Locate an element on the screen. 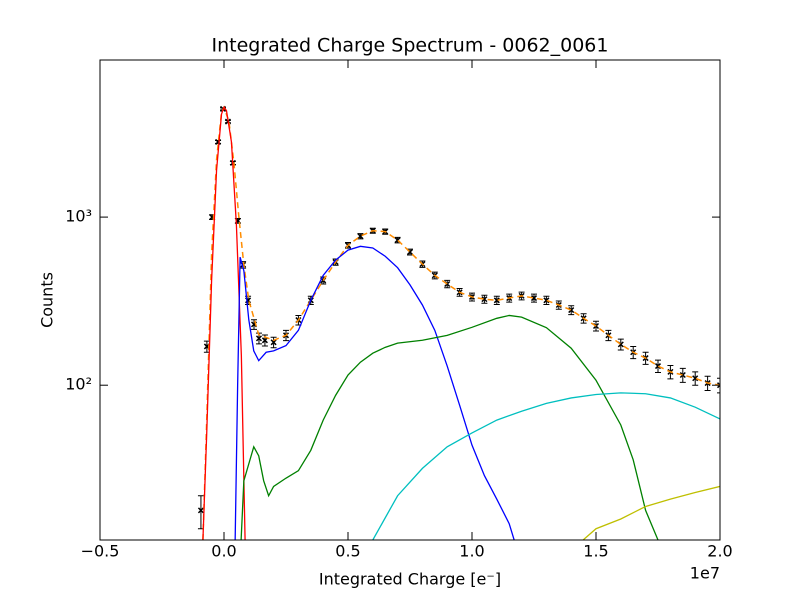 The height and width of the screenshot is (600, 800). x-tick-label: −0.5 is located at coordinates (100, 551).